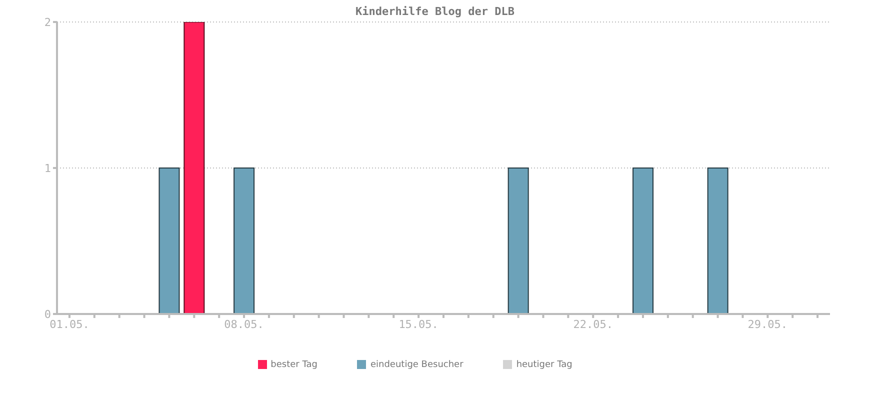 The image size is (870, 400). I want to click on legend-label: bester Tag, so click(294, 365).